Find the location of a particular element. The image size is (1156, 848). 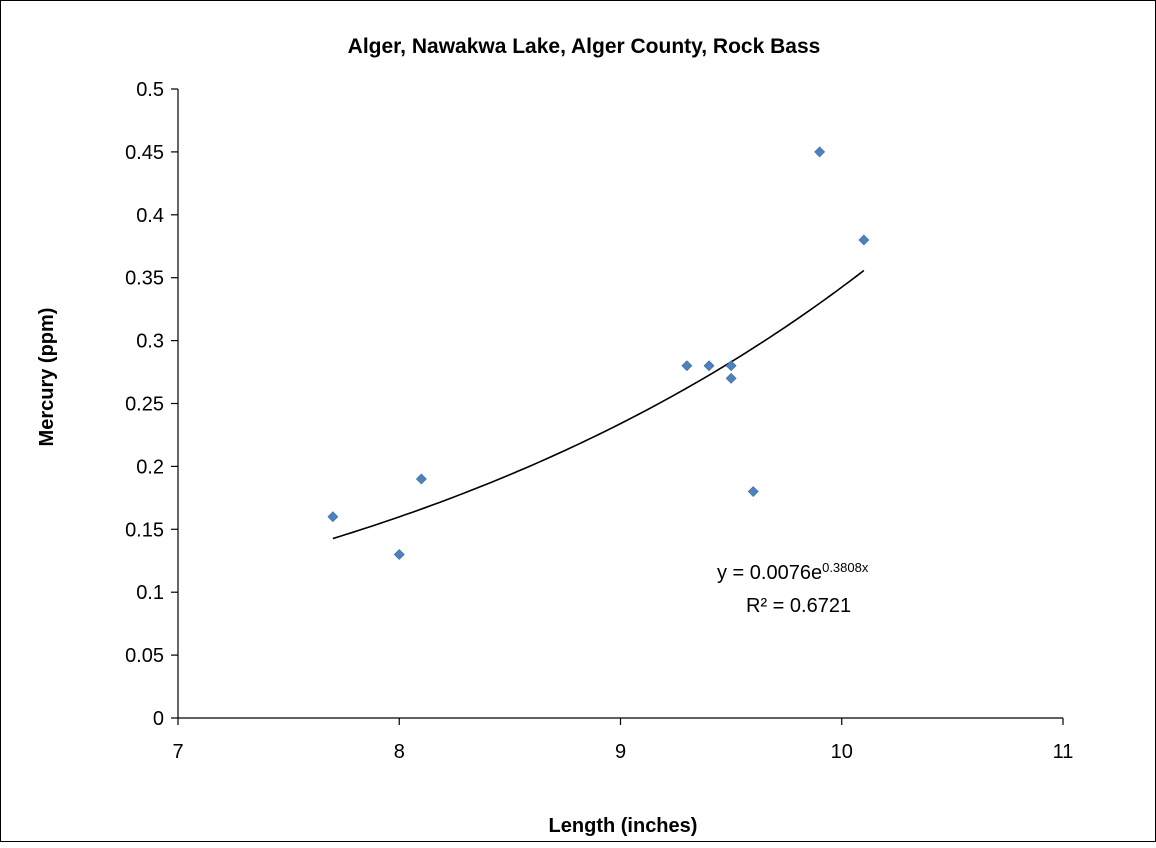

x-ticks: 7 8 9 10 11 is located at coordinates (622, 740).